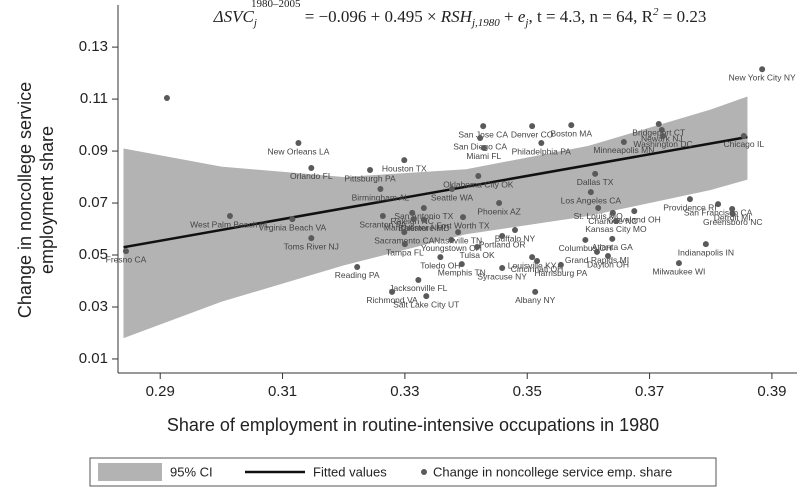 The height and width of the screenshot is (489, 804). Describe the element at coordinates (498, 211) in the screenshot. I see `point-label: Phoenix AZ` at that location.